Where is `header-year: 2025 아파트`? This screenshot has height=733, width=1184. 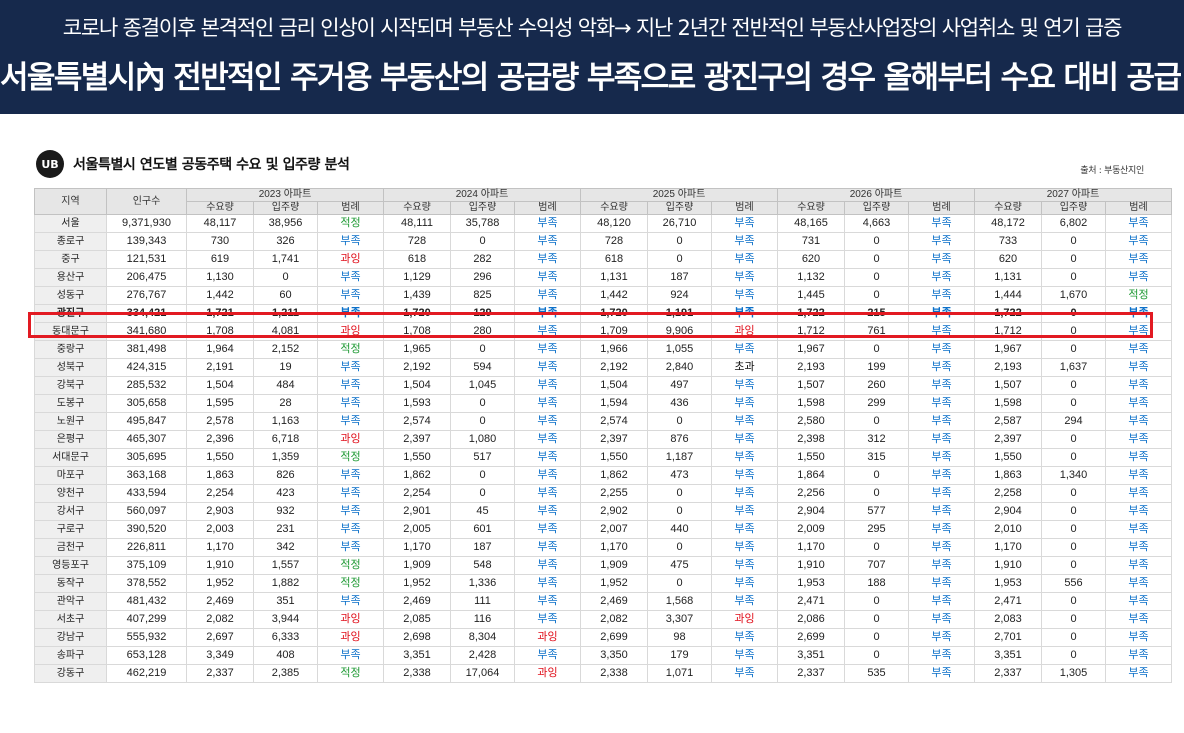 header-year: 2025 아파트 is located at coordinates (679, 195).